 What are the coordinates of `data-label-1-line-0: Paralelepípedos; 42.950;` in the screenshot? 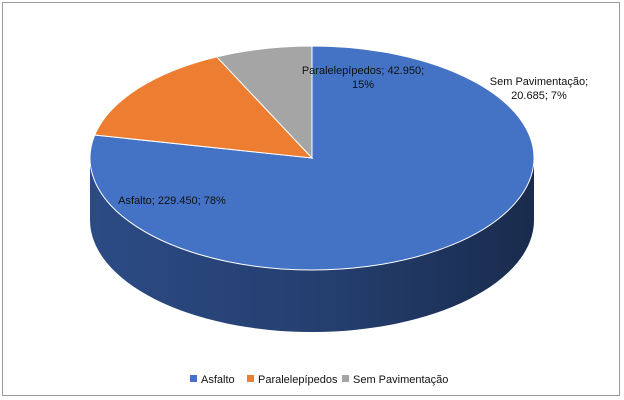 It's located at (363, 71).